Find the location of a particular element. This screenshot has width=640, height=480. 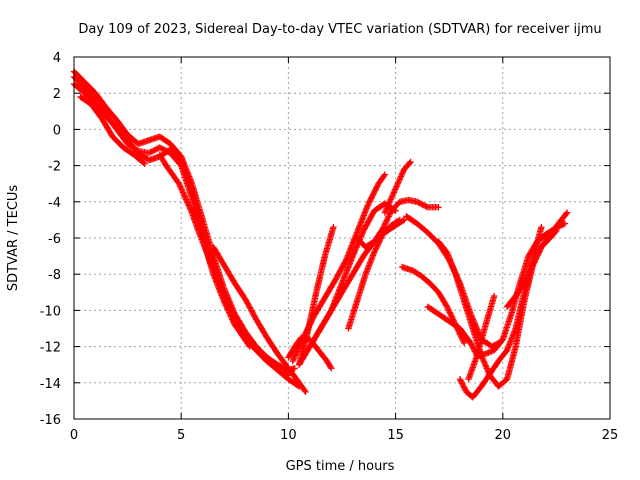

y-tick-label: -12 is located at coordinates (50, 348).